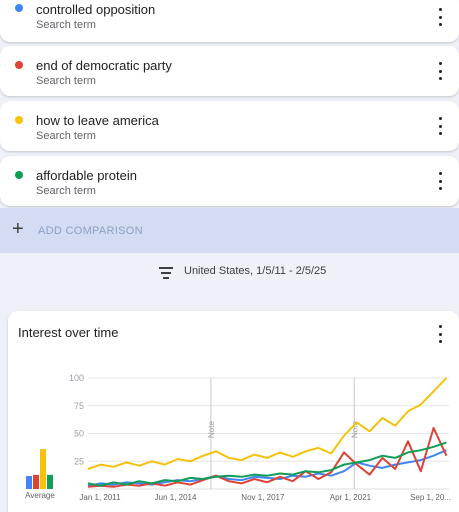  What do you see at coordinates (229, 230) in the screenshot?
I see `add-comparison-button: + ADD COMPARISON` at bounding box center [229, 230].